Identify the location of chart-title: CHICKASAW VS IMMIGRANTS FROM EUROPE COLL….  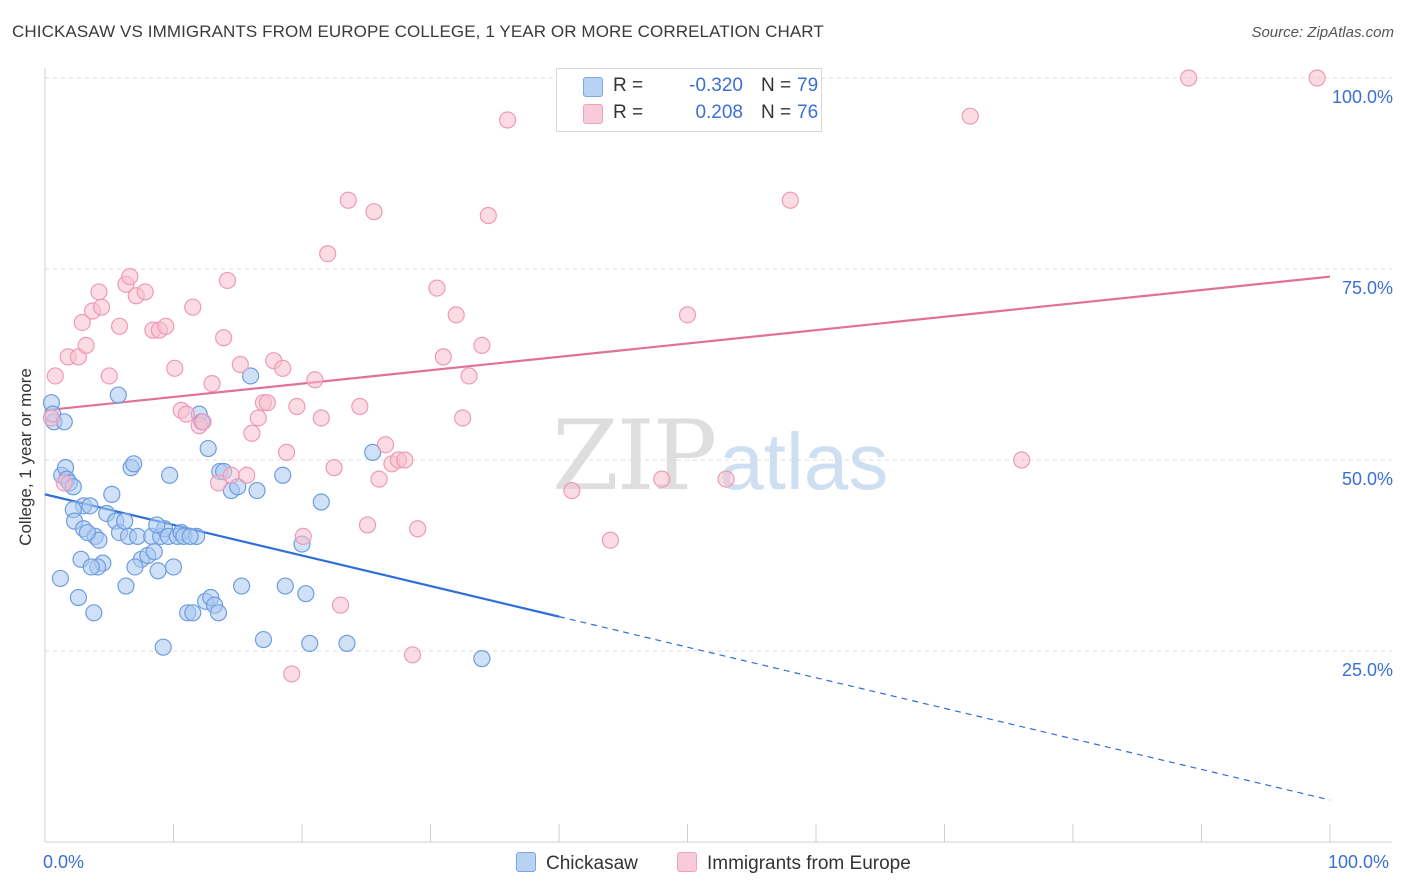
(418, 31).